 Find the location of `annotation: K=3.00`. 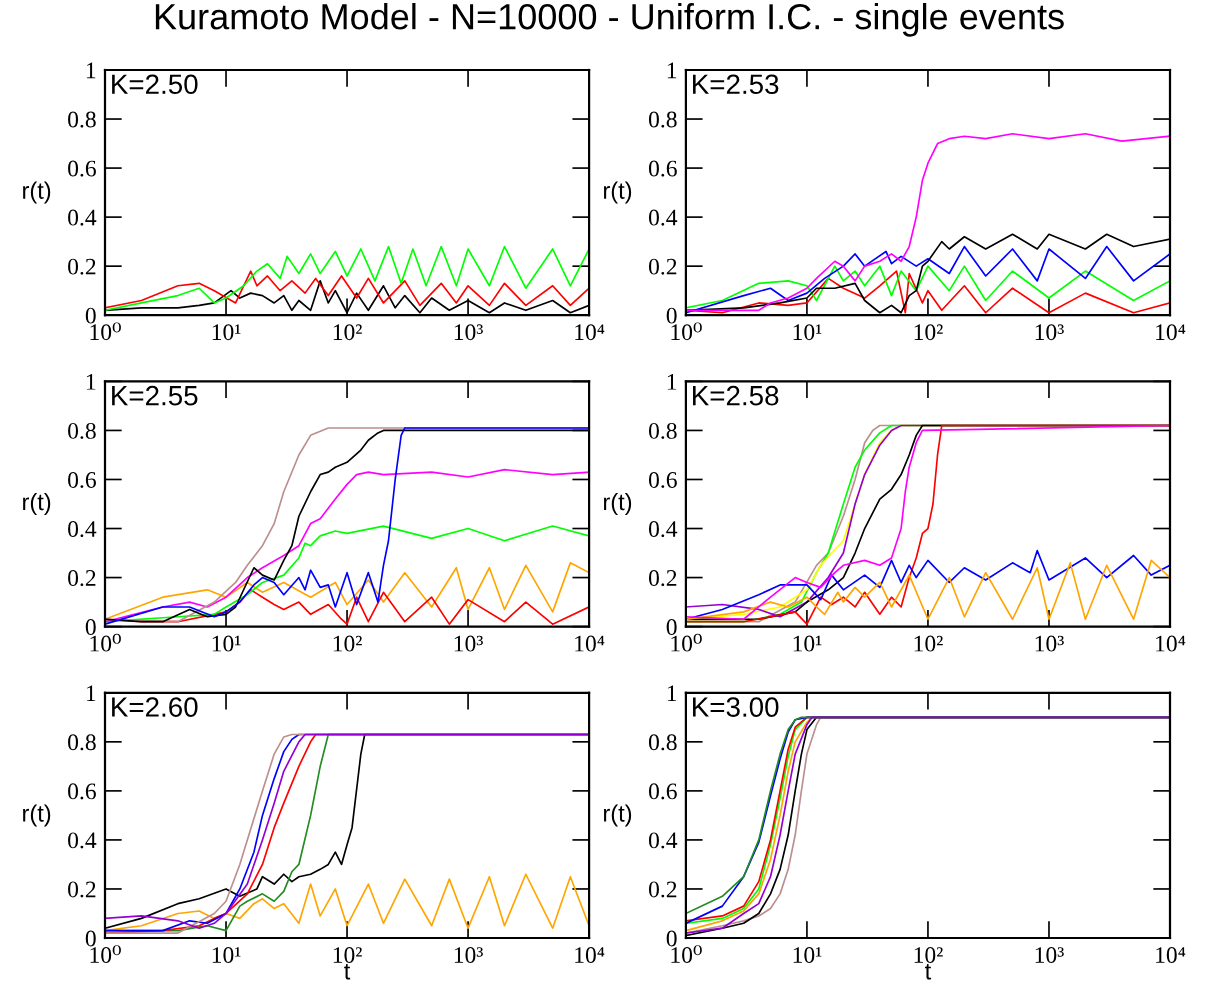

annotation: K=3.00 is located at coordinates (736, 707).